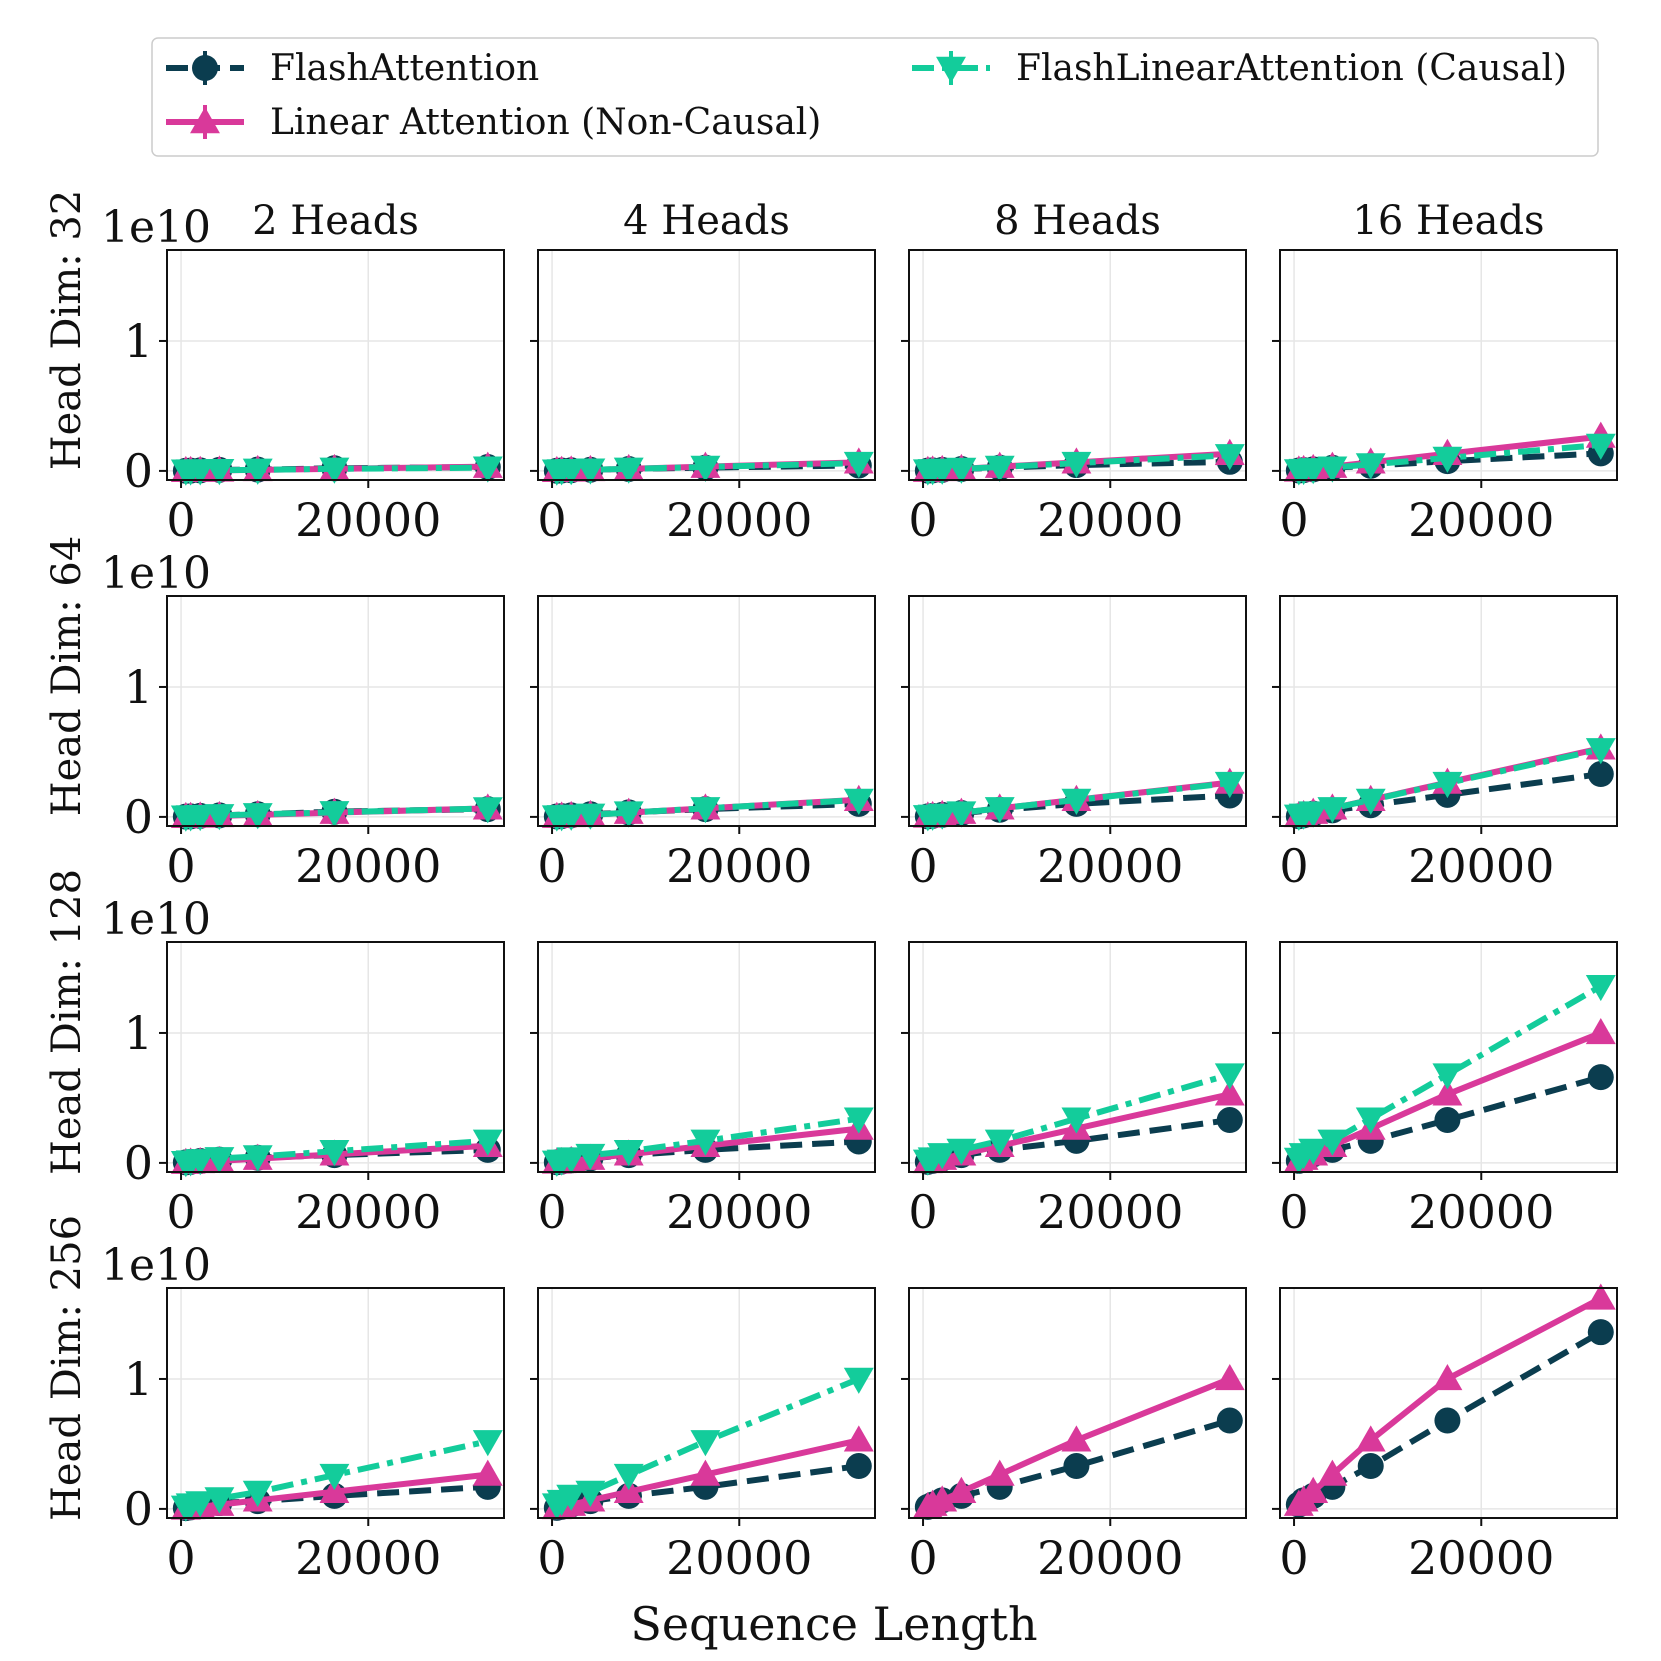 This screenshot has height=1661, width=1661. What do you see at coordinates (545, 122) in the screenshot?
I see `legend-label-la: Linear Attention (Non-Causal)` at bounding box center [545, 122].